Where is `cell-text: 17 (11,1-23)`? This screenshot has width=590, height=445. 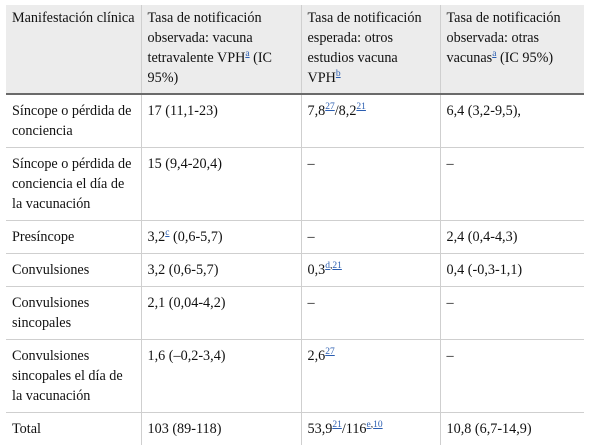
cell-text: 17 (11,1-23) is located at coordinates (183, 111).